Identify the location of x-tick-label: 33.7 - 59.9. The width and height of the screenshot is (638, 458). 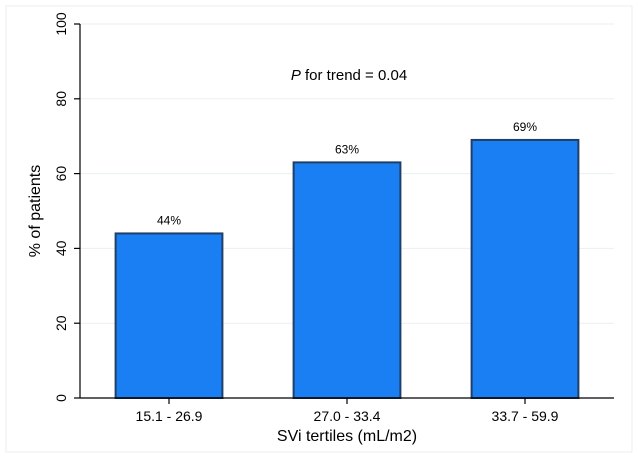
(525, 416).